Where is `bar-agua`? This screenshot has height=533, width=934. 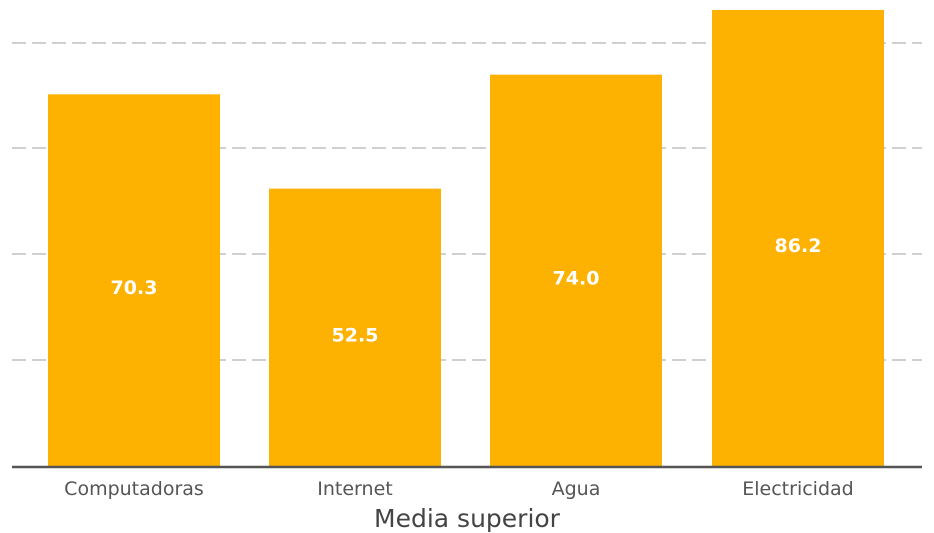
bar-agua is located at coordinates (576, 271).